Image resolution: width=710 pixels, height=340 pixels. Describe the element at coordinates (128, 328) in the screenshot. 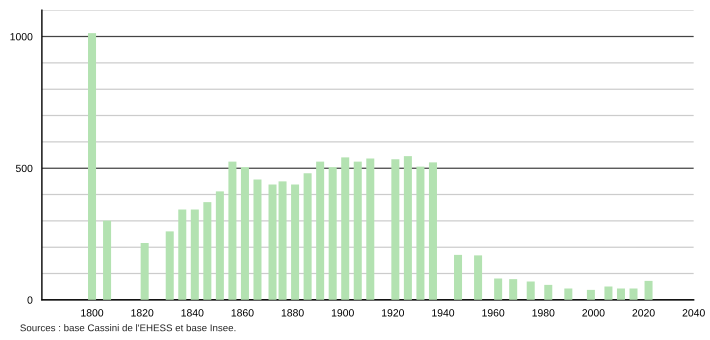

I see `source-note: Sources : base Cassini de l'EHESS et base Insee.` at that location.